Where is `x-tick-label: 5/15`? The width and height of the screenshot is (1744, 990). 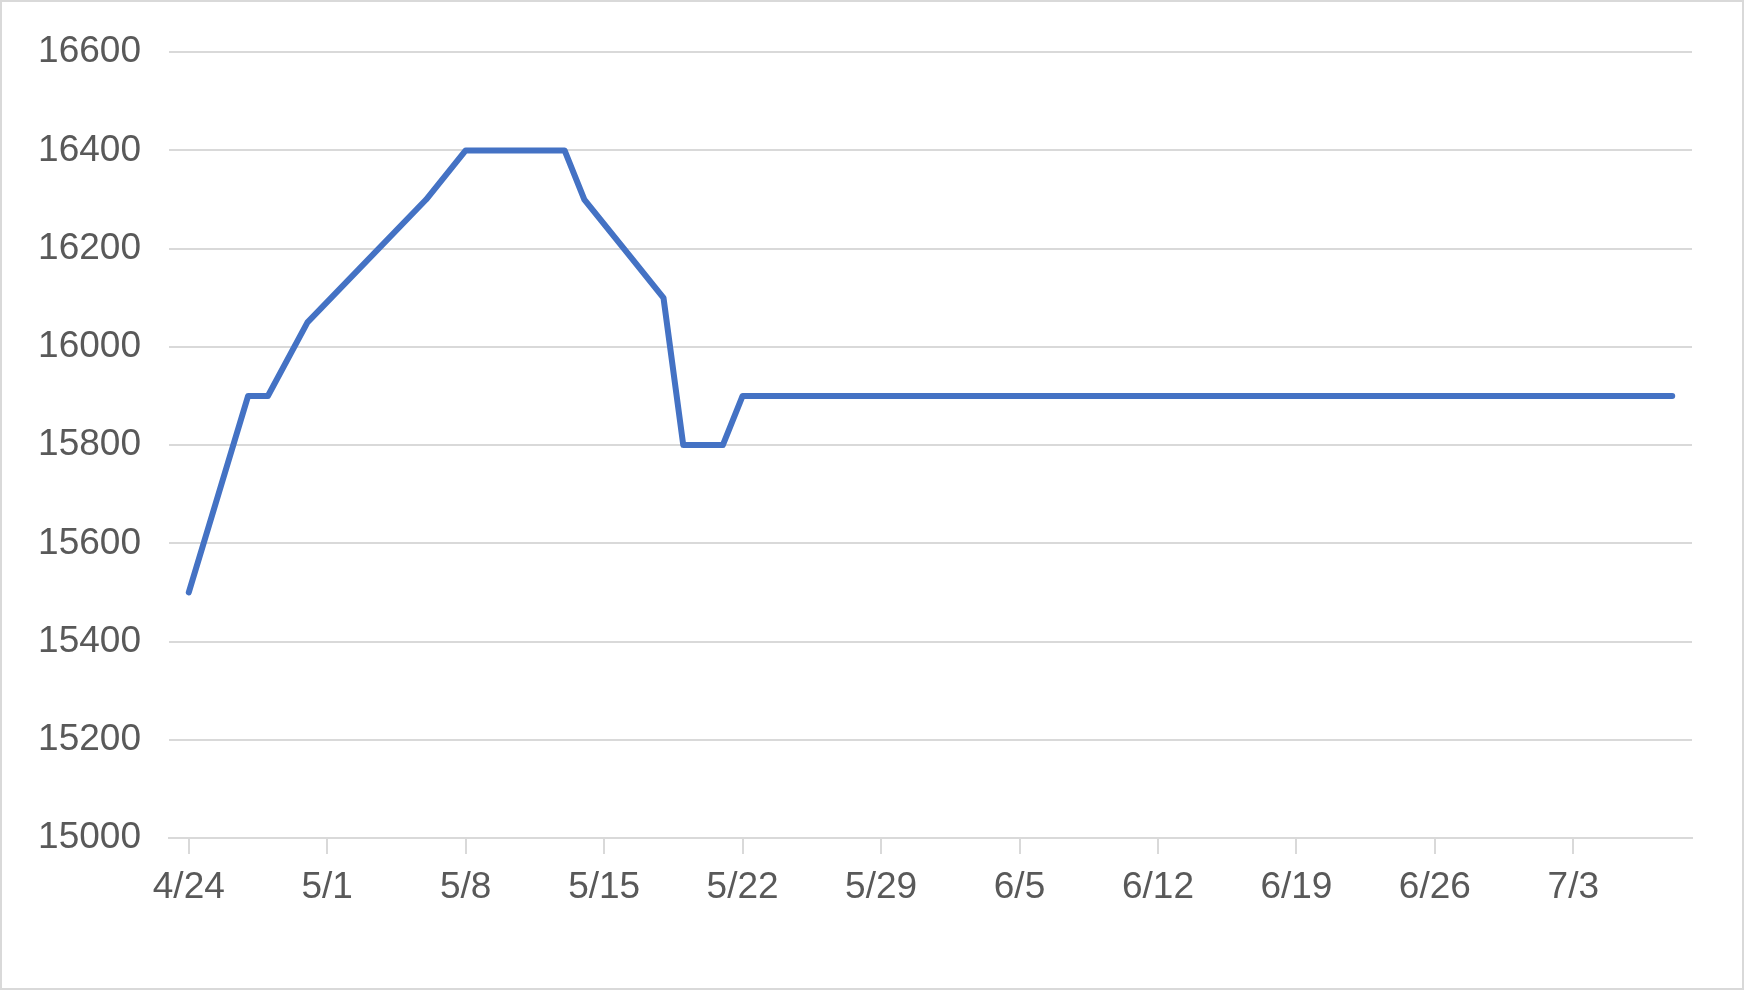
x-tick-label: 5/15 is located at coordinates (604, 886).